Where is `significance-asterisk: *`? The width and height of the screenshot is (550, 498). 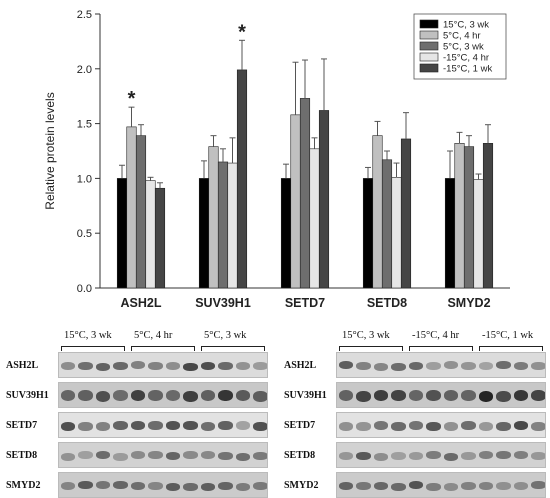 significance-asterisk: * is located at coordinates (242, 32).